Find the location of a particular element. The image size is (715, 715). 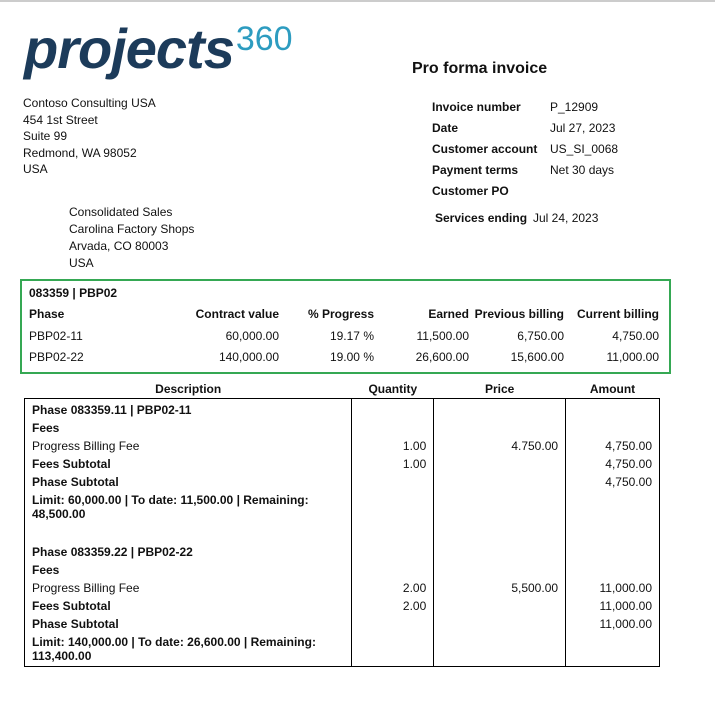

ship-to-line: USA is located at coordinates (81, 263).